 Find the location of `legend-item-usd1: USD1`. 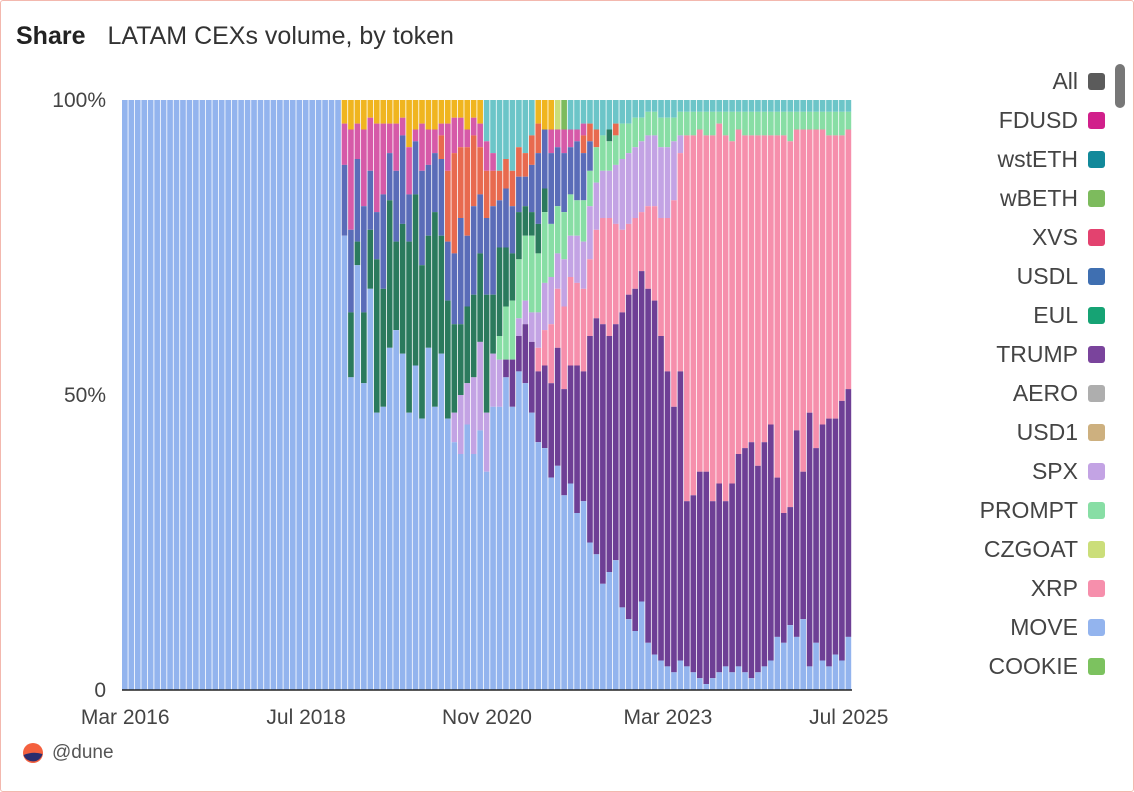

legend-item-usd1: USD1 is located at coordinates (1017, 432).